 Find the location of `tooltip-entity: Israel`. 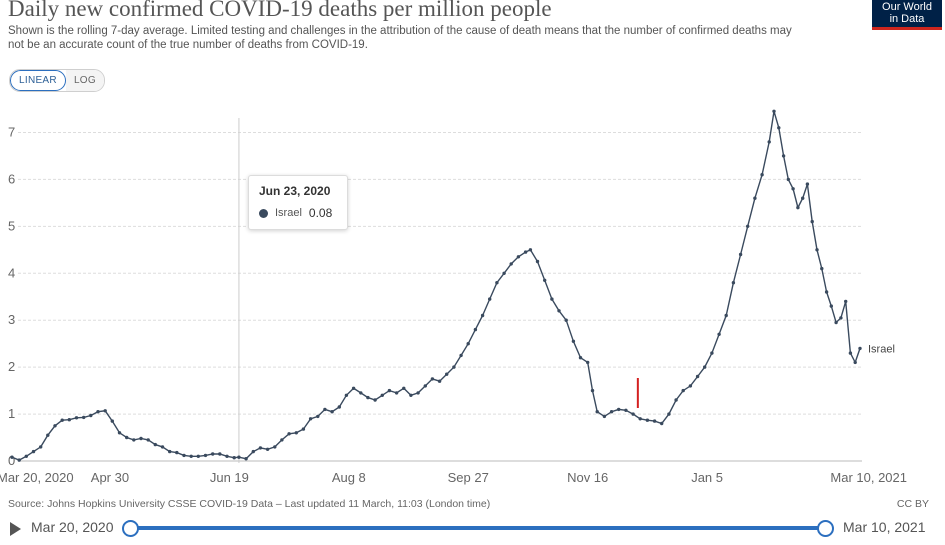

tooltip-entity: Israel is located at coordinates (288, 213).